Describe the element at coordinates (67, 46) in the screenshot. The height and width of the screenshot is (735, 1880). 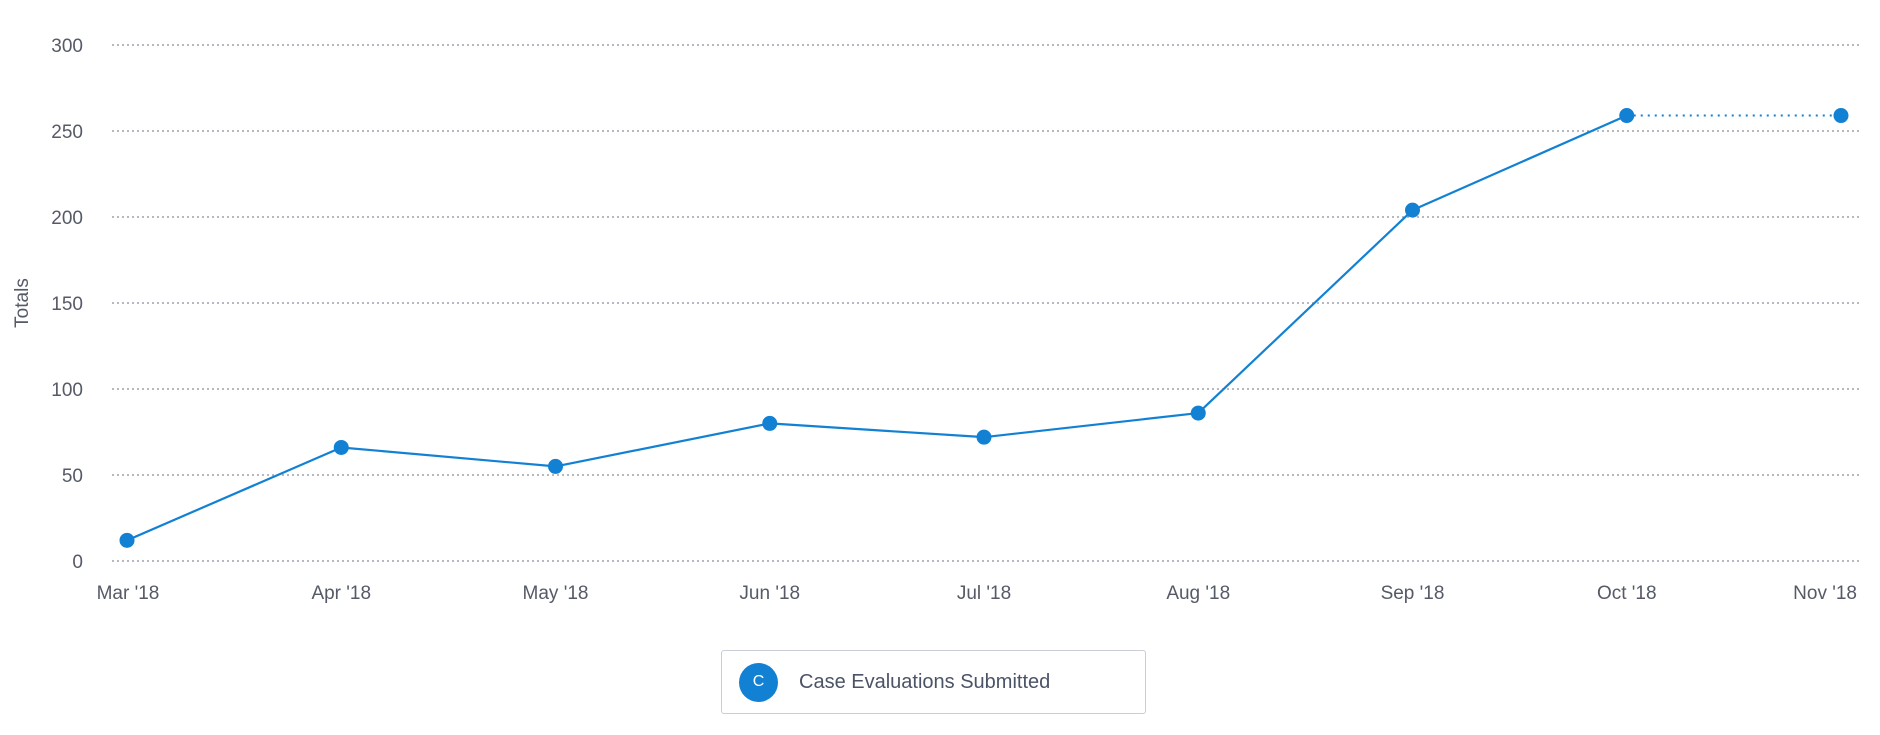
I see `y-tick-label: 300` at that location.